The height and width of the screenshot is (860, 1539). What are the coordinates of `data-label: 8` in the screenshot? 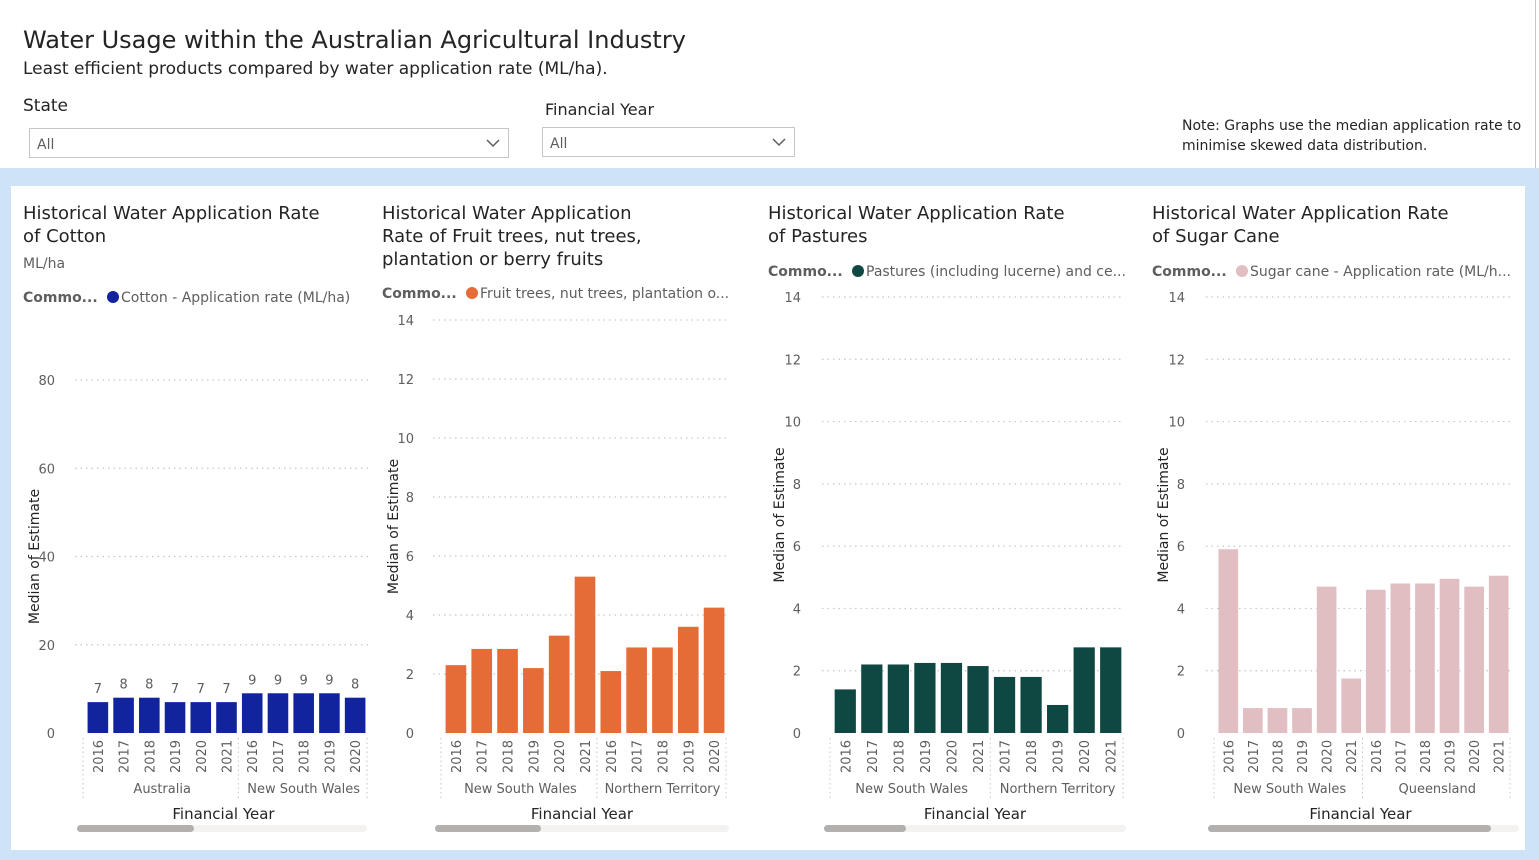 It's located at (123, 685).